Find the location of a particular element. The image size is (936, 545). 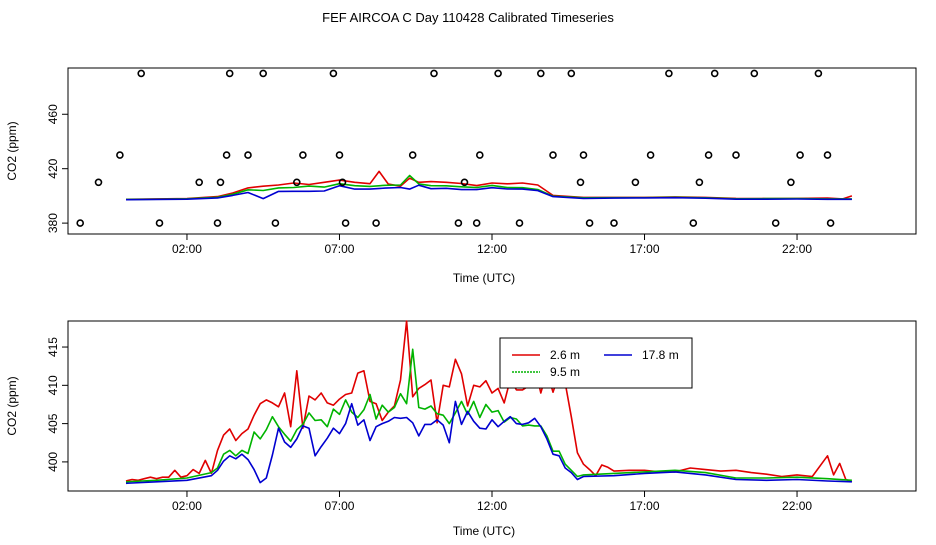

top-y-axis: 380 420 460 is located at coordinates (57, 168).